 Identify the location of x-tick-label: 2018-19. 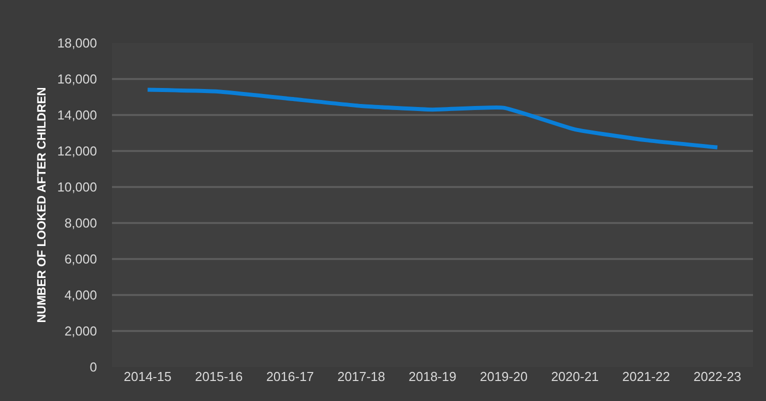
(432, 376).